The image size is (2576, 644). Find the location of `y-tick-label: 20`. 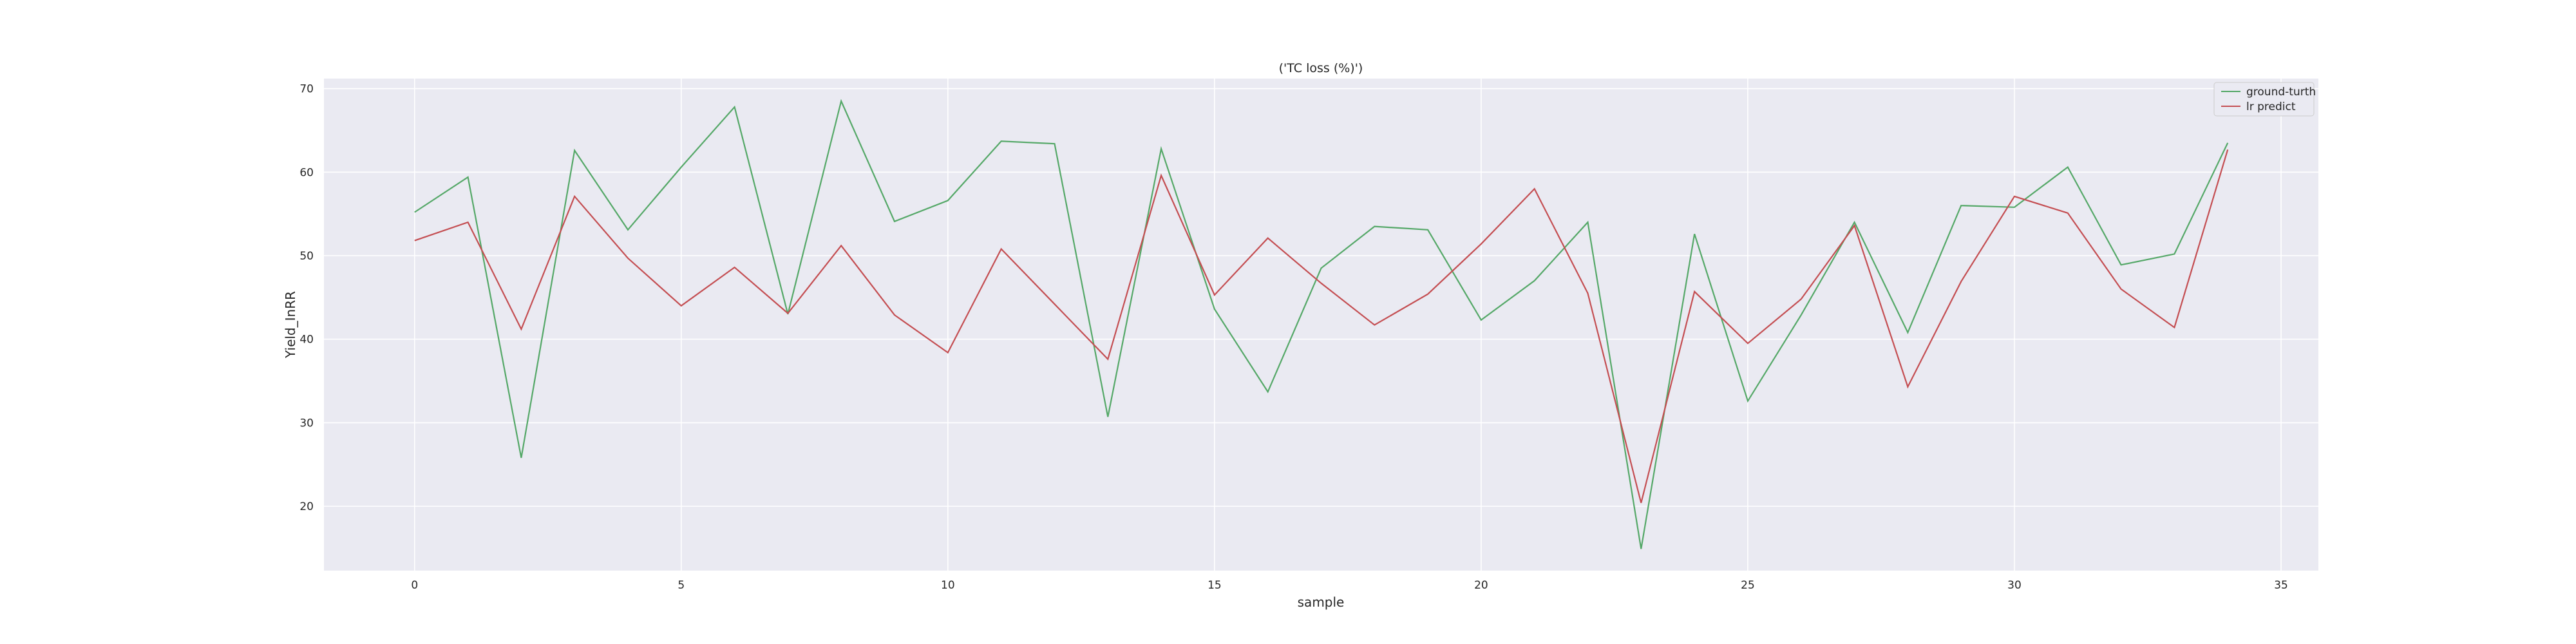

y-tick-label: 20 is located at coordinates (306, 507).